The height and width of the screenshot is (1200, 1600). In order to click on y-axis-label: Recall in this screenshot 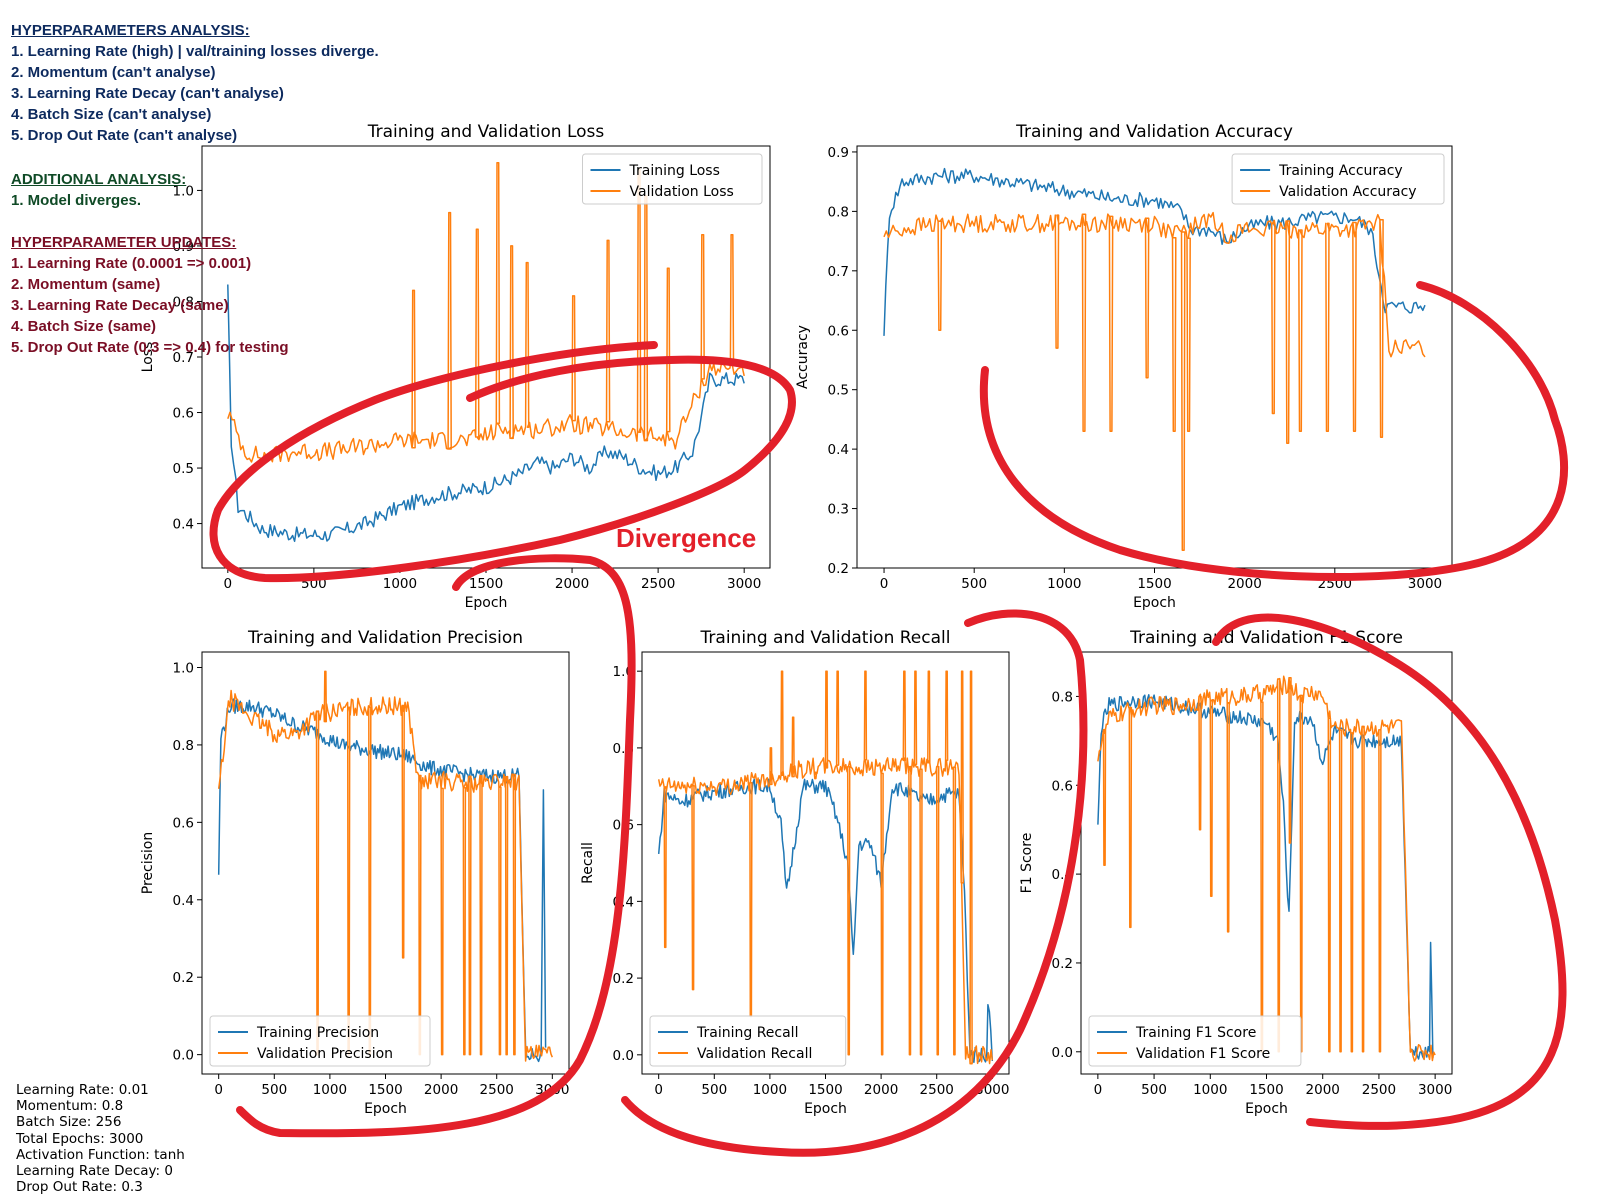, I will do `click(588, 863)`.